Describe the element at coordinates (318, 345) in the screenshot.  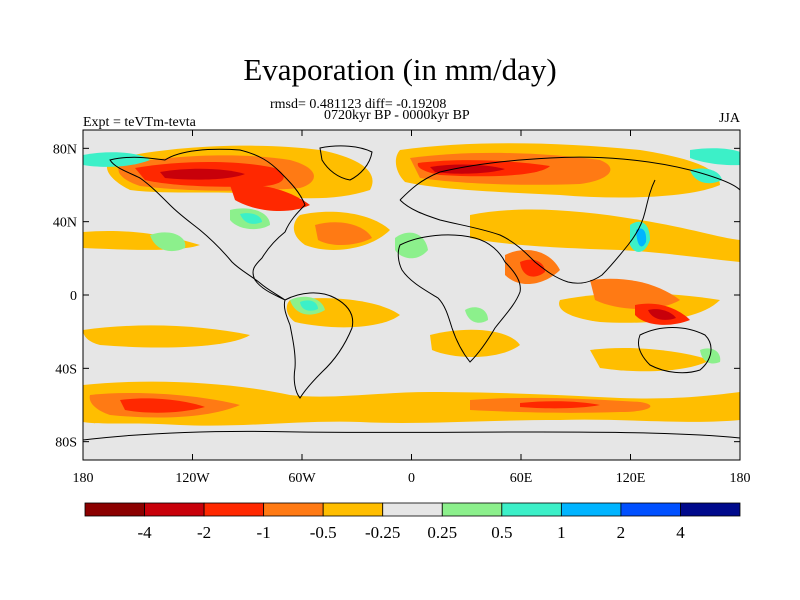
I see `south-america-outline` at that location.